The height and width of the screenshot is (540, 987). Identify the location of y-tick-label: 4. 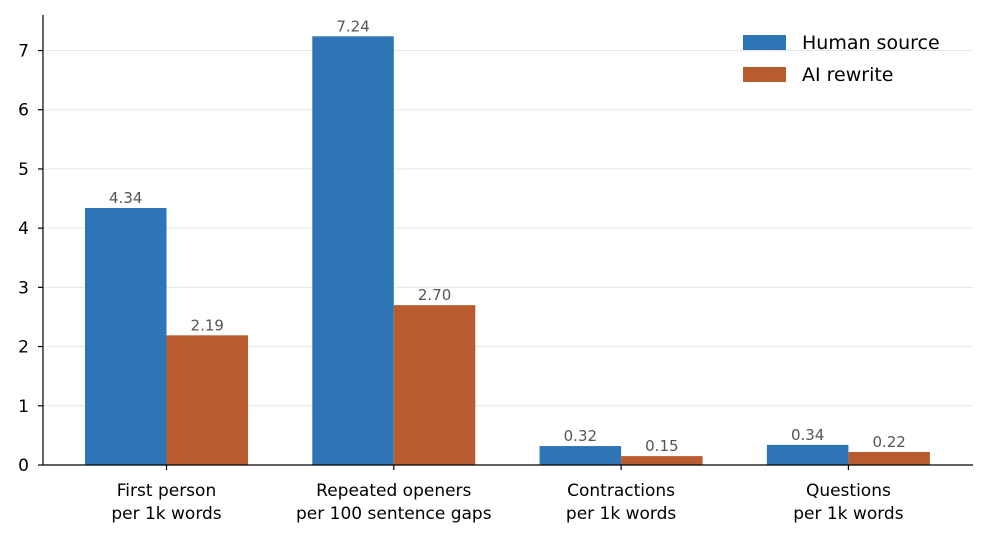
(23, 229).